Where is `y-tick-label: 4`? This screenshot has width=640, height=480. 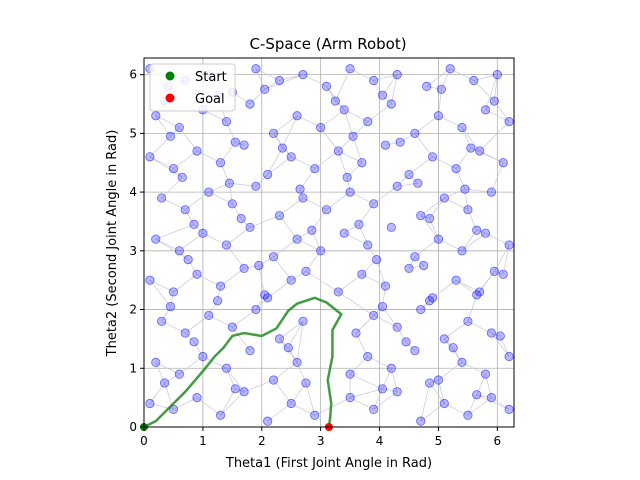
y-tick-label: 4 is located at coordinates (133, 192).